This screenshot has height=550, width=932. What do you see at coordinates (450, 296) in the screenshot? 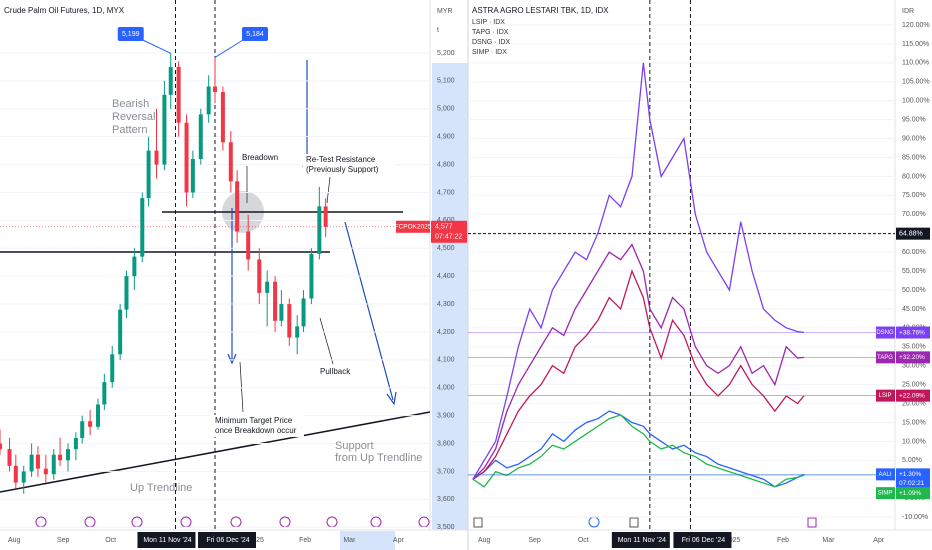
I see `axis-selection` at bounding box center [450, 296].